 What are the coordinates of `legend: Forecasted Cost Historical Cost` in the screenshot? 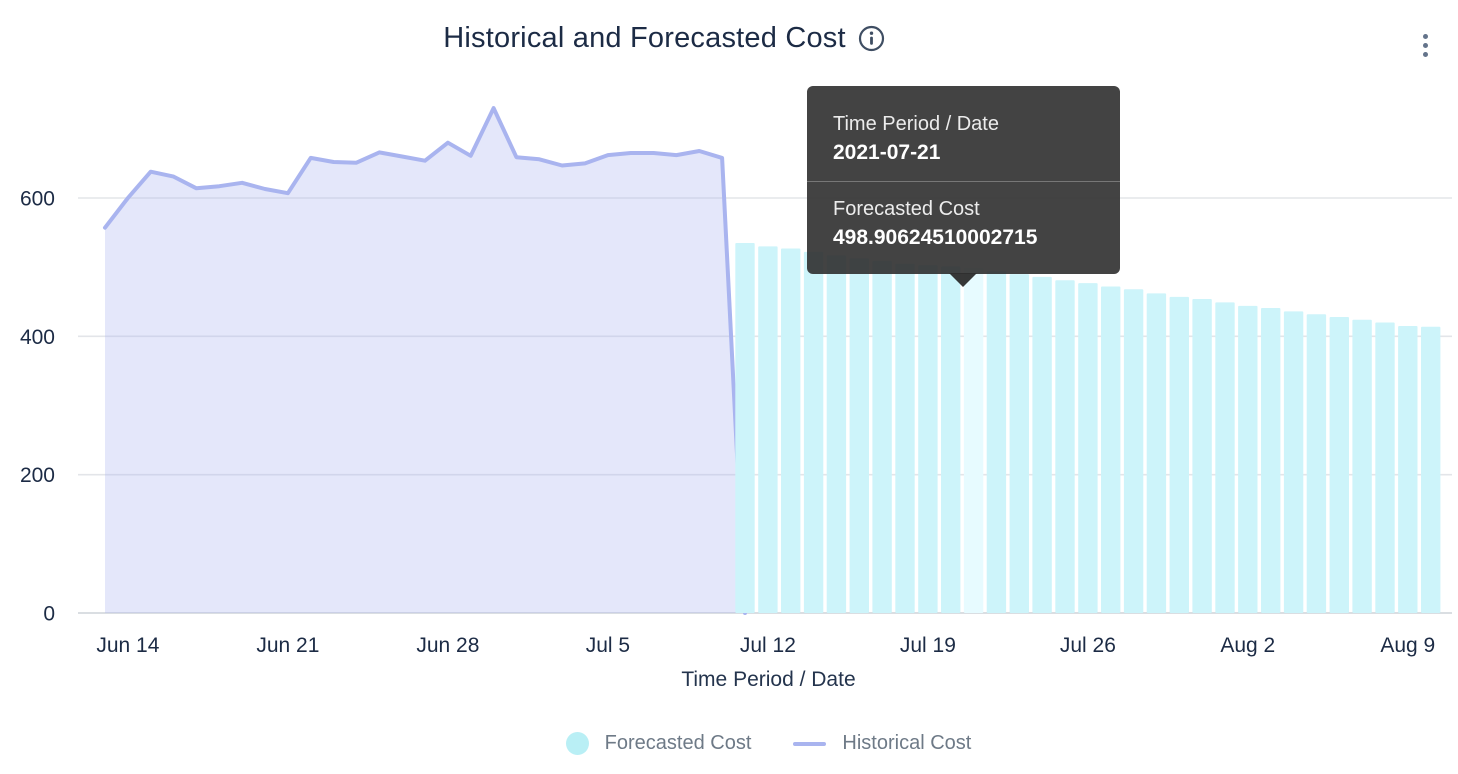 It's located at (768, 743).